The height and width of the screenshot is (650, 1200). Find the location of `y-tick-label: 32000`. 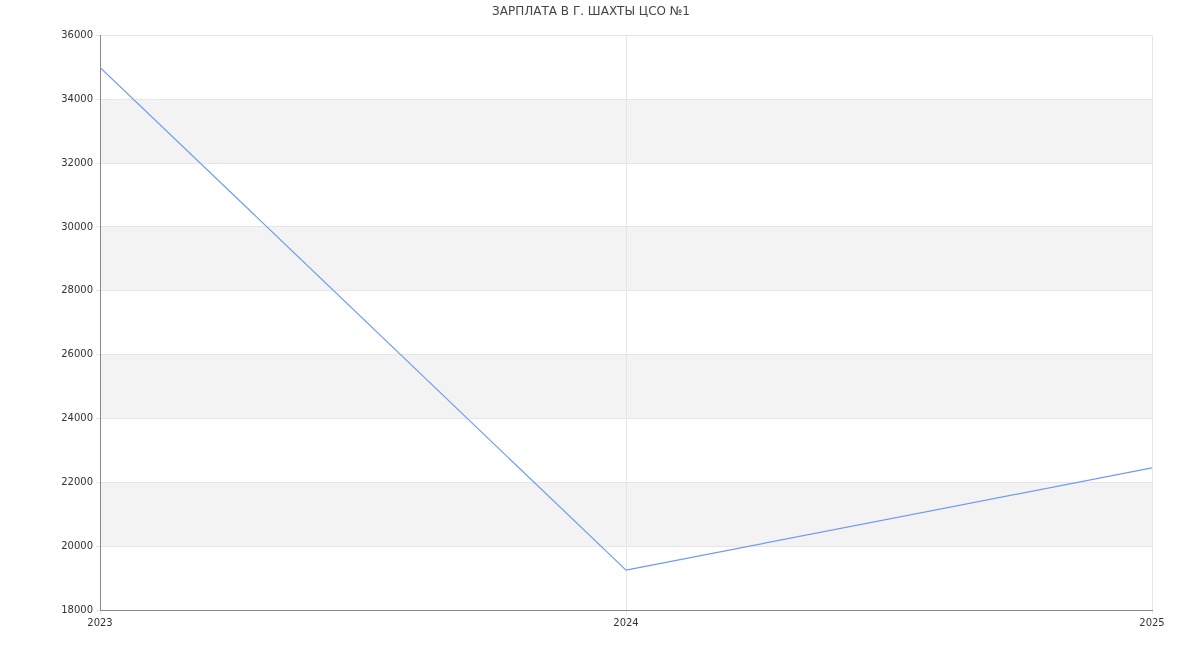

y-tick-label: 32000 is located at coordinates (77, 162).